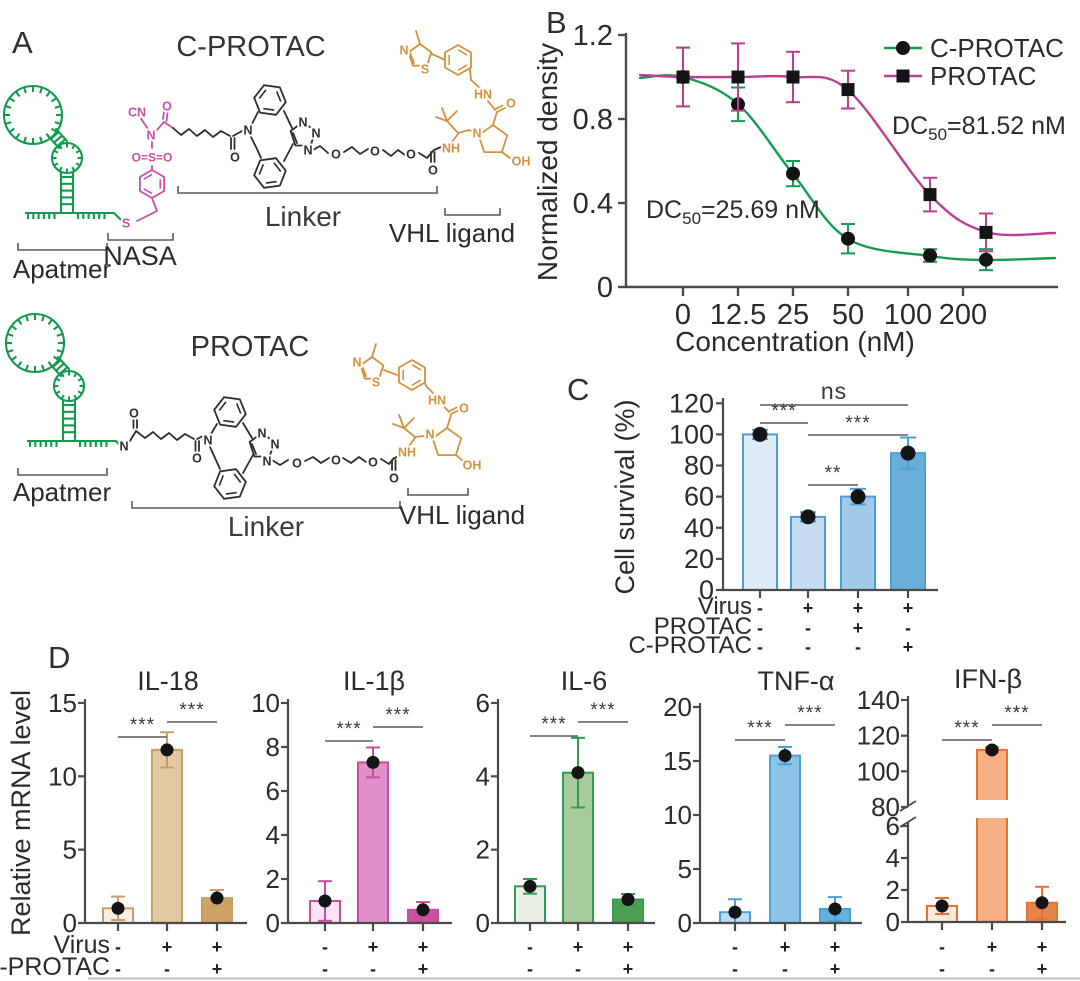  Describe the element at coordinates (893, 890) in the screenshot. I see `svg-text: 2` at that location.